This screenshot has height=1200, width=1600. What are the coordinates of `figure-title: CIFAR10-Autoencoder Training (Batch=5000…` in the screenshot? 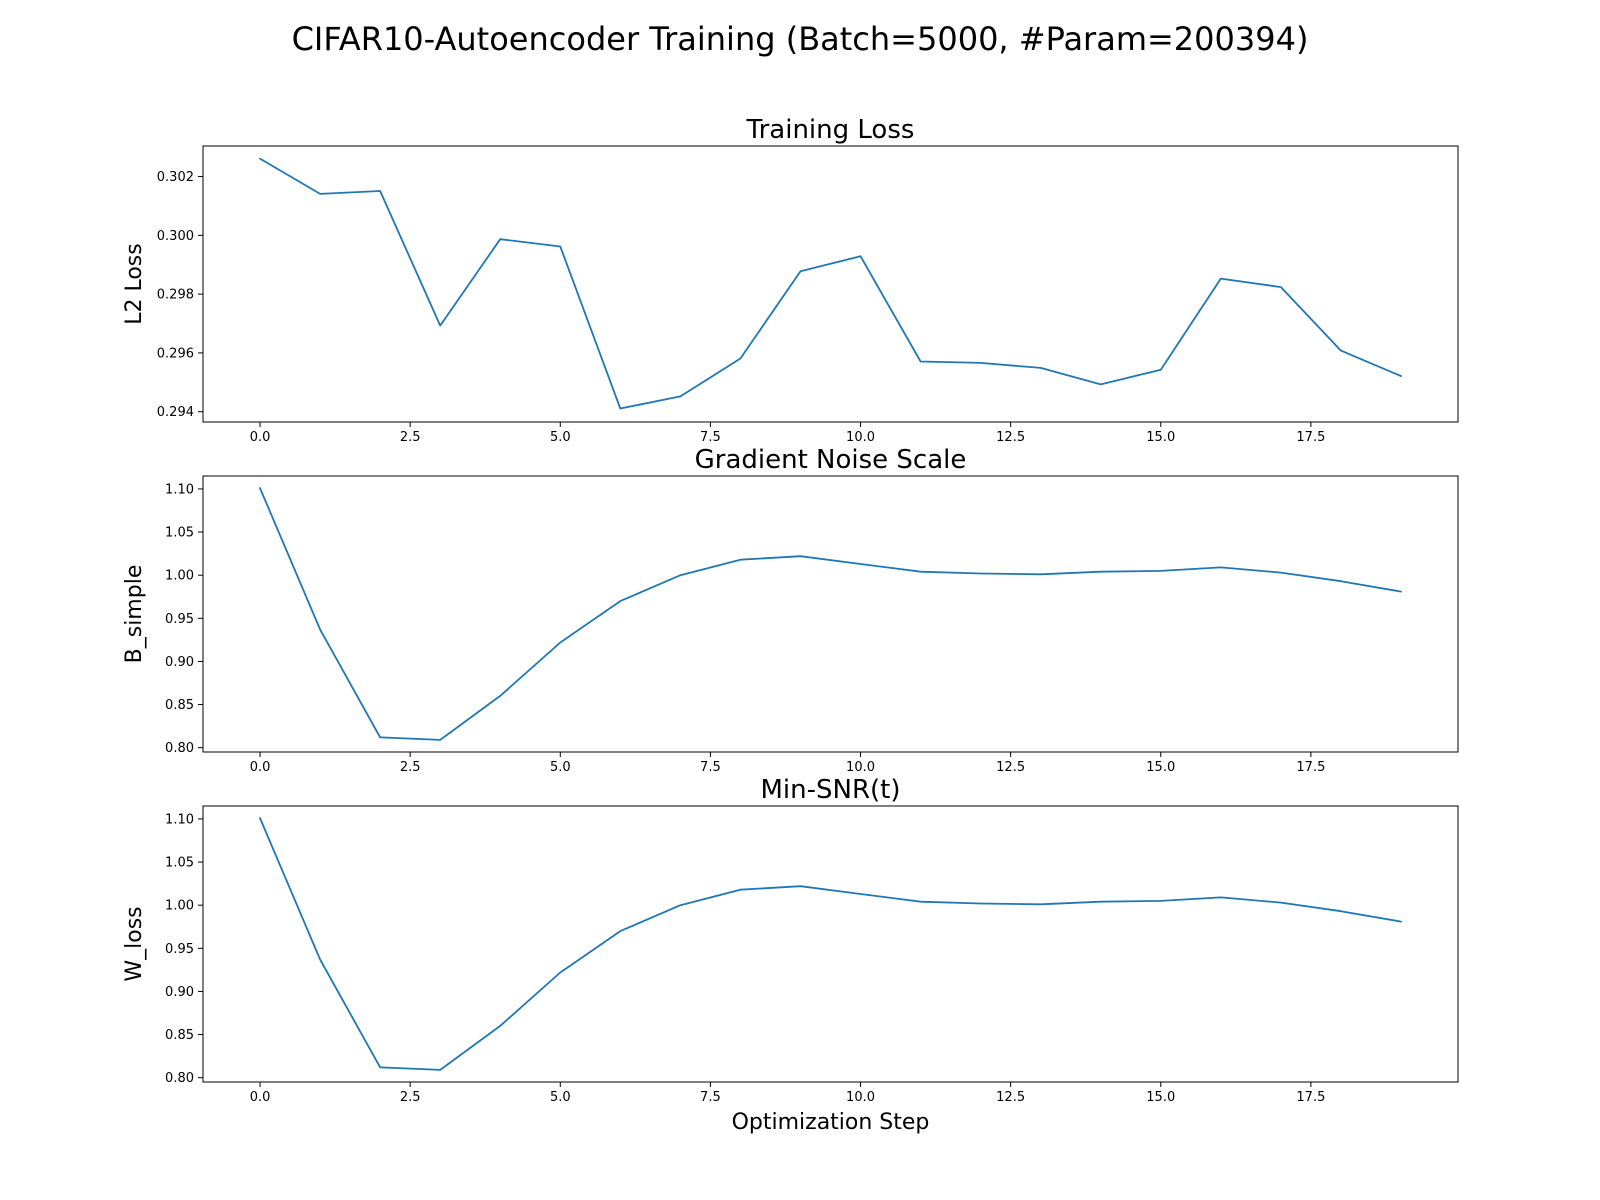 It's located at (800, 39).